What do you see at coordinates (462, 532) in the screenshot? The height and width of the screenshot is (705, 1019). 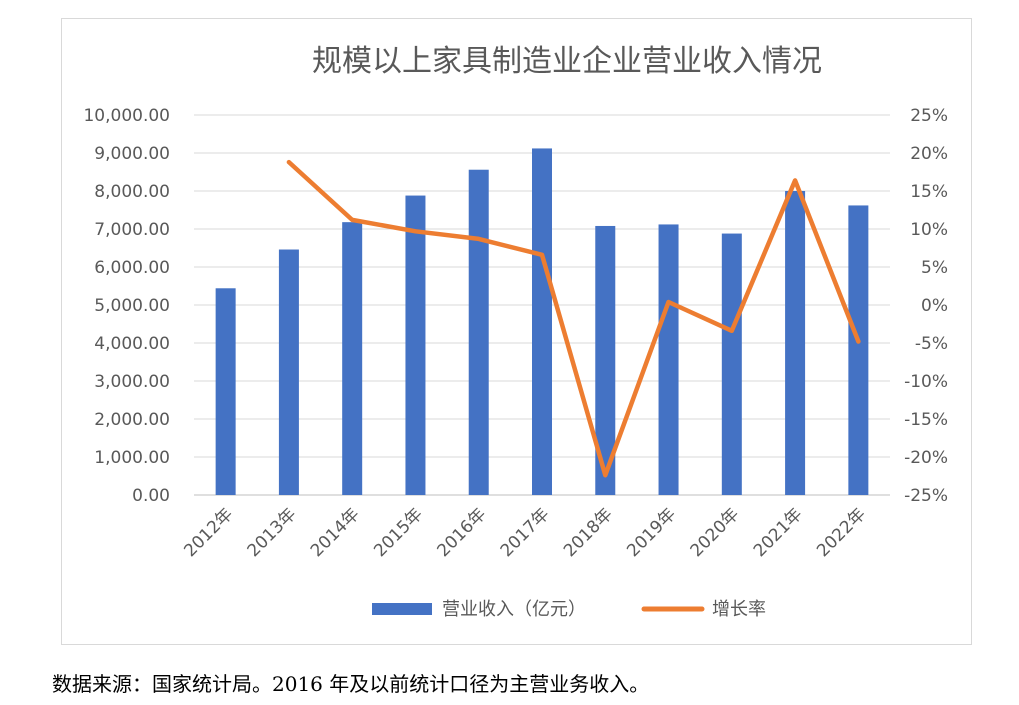 I see `x-tick-label: 2016年` at bounding box center [462, 532].